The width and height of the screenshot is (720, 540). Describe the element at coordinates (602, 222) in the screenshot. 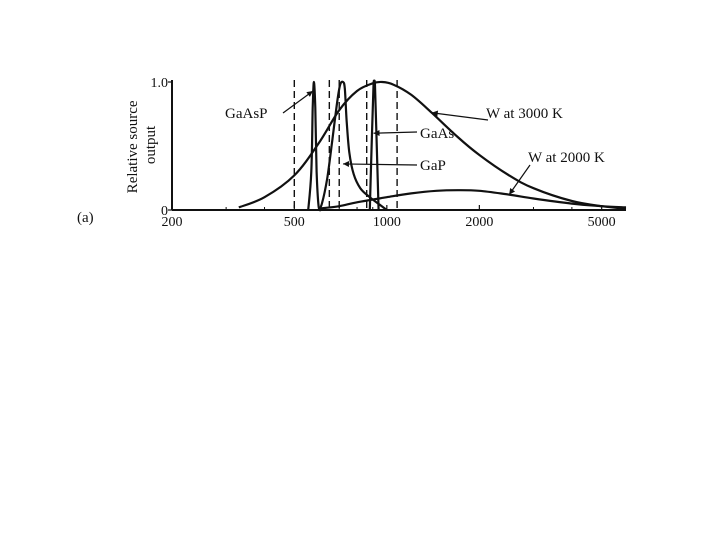

I see `x-tick-label-5000: 5000` at that location.